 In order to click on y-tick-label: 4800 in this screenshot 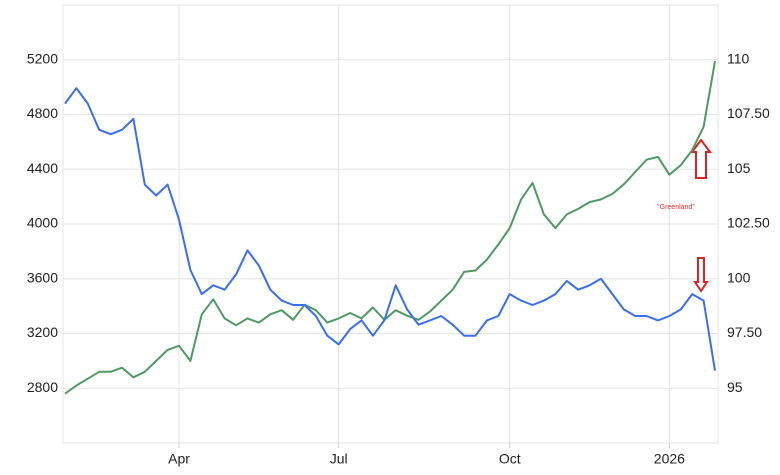, I will do `click(42, 113)`.